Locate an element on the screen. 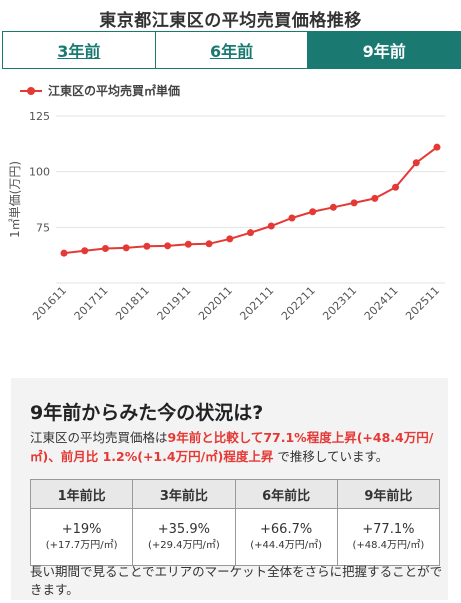 This screenshot has height=603, width=461. amount-value: (+29.4万円/㎡) is located at coordinates (183, 545).